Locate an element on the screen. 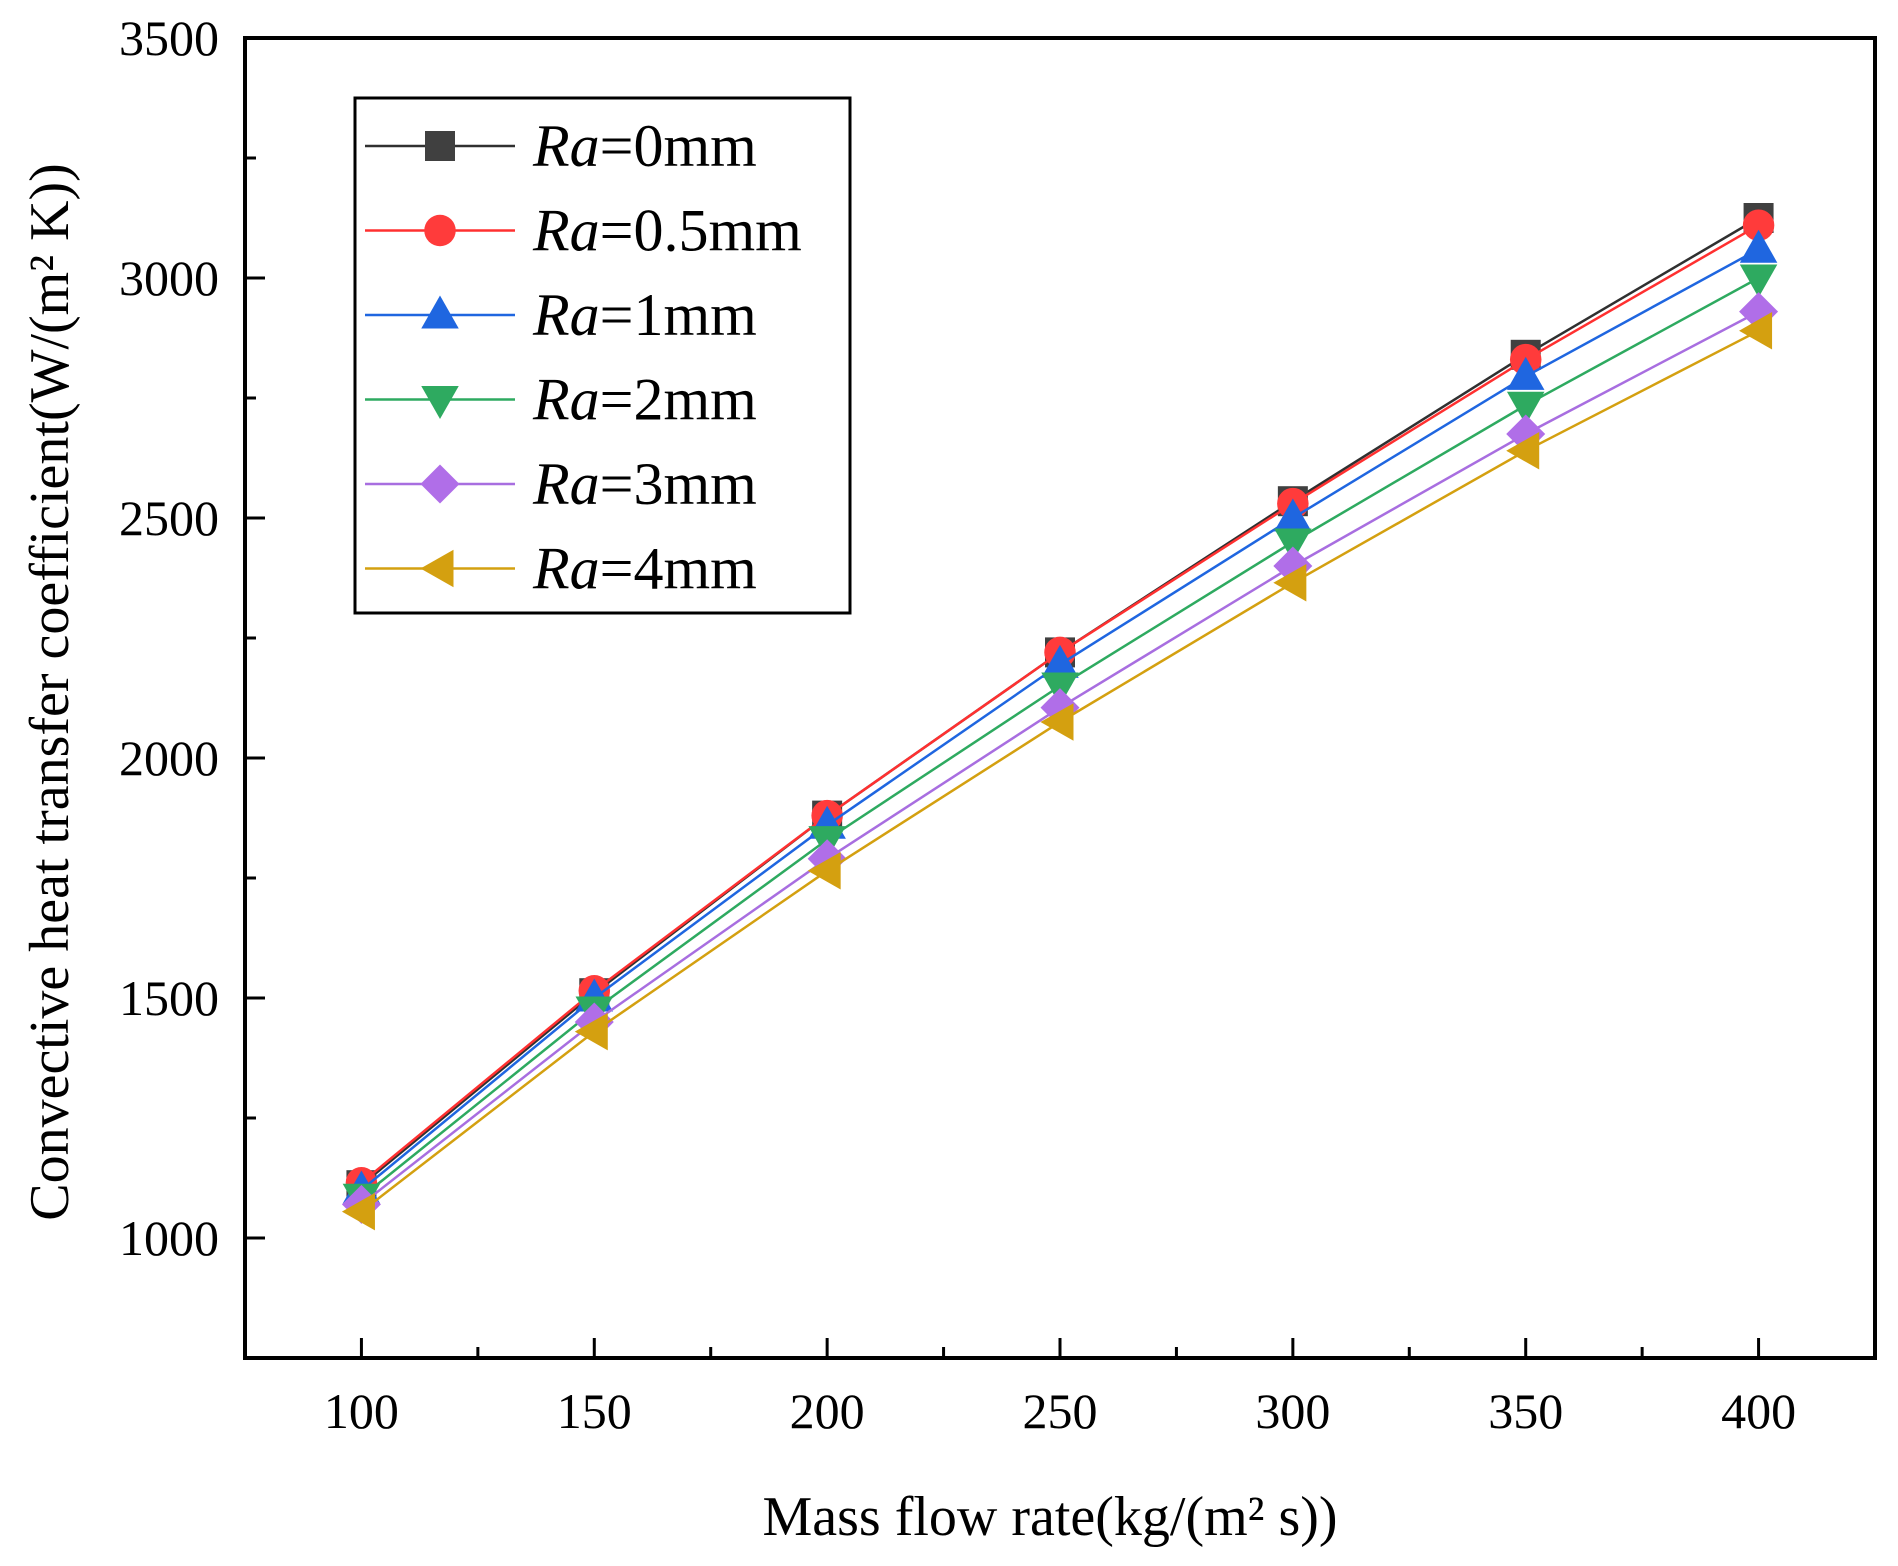 The image size is (1898, 1566). legend-item: Ra=1mm is located at coordinates (561, 315).